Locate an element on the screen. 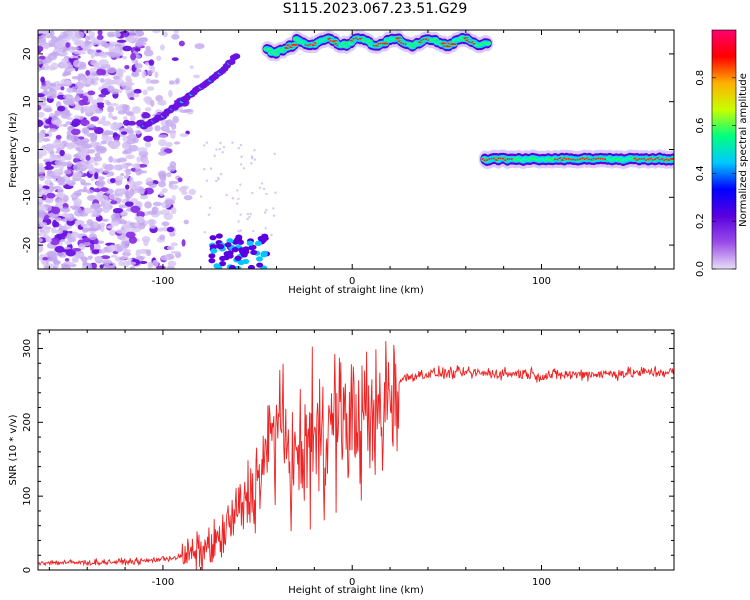 The image size is (750, 600). x-tick-label: 100 is located at coordinates (541, 281).